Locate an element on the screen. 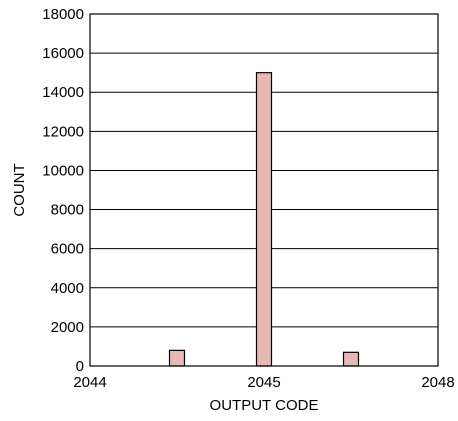 This screenshot has height=421, width=458. bar-2044.5 is located at coordinates (177, 358).